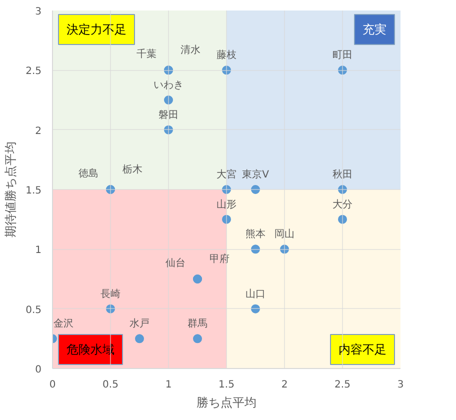  I want to click on annotation: 千葉, so click(146, 54).